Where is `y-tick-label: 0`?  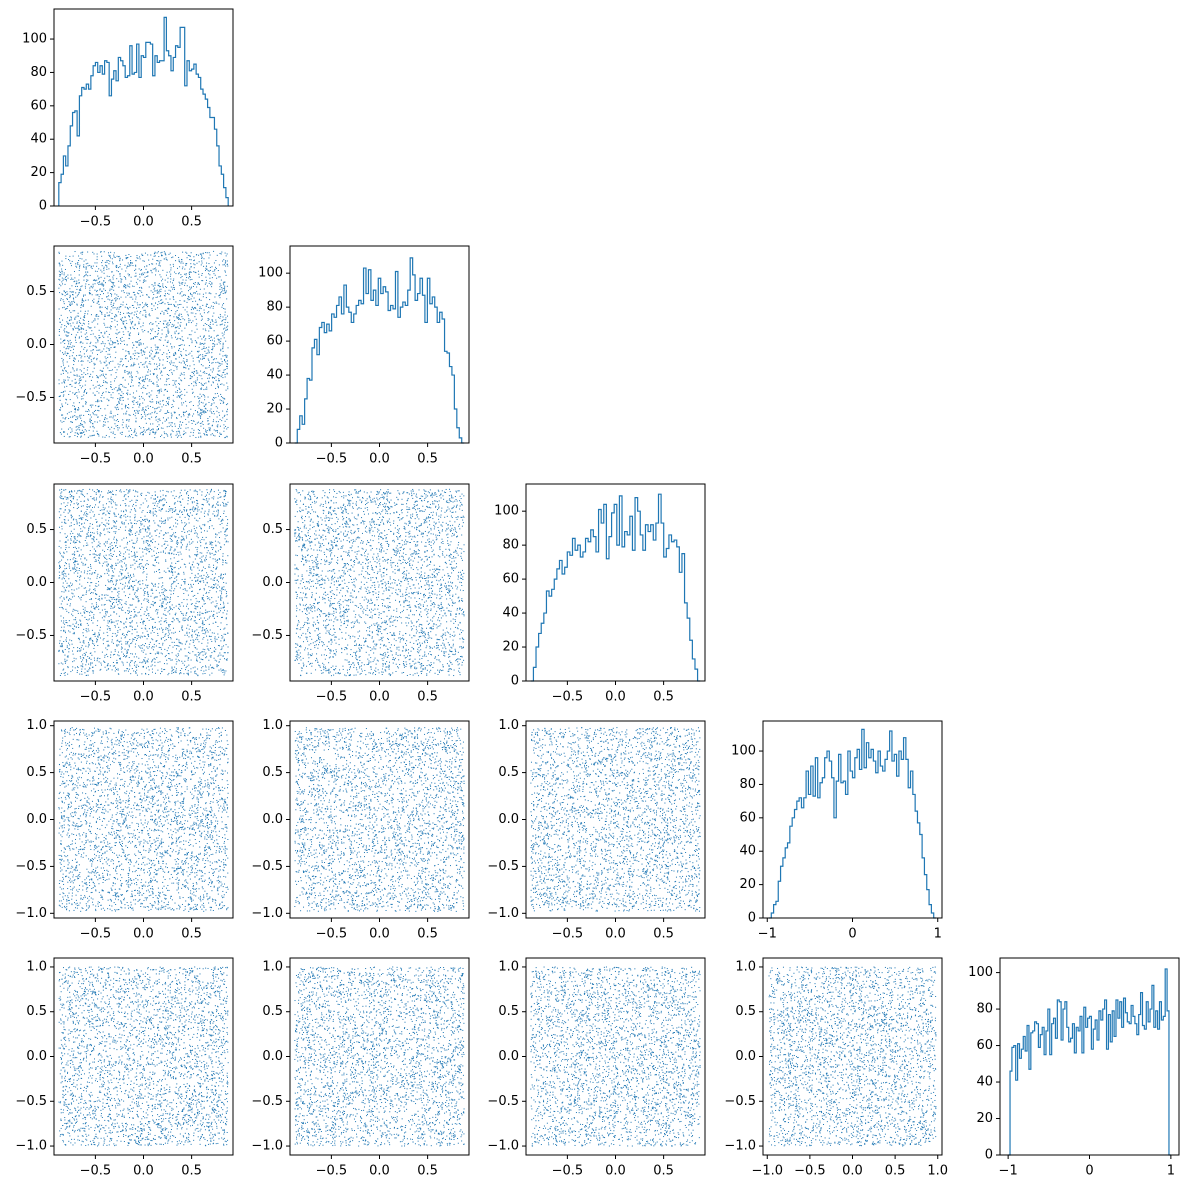
y-tick-label: 0 is located at coordinates (515, 681).